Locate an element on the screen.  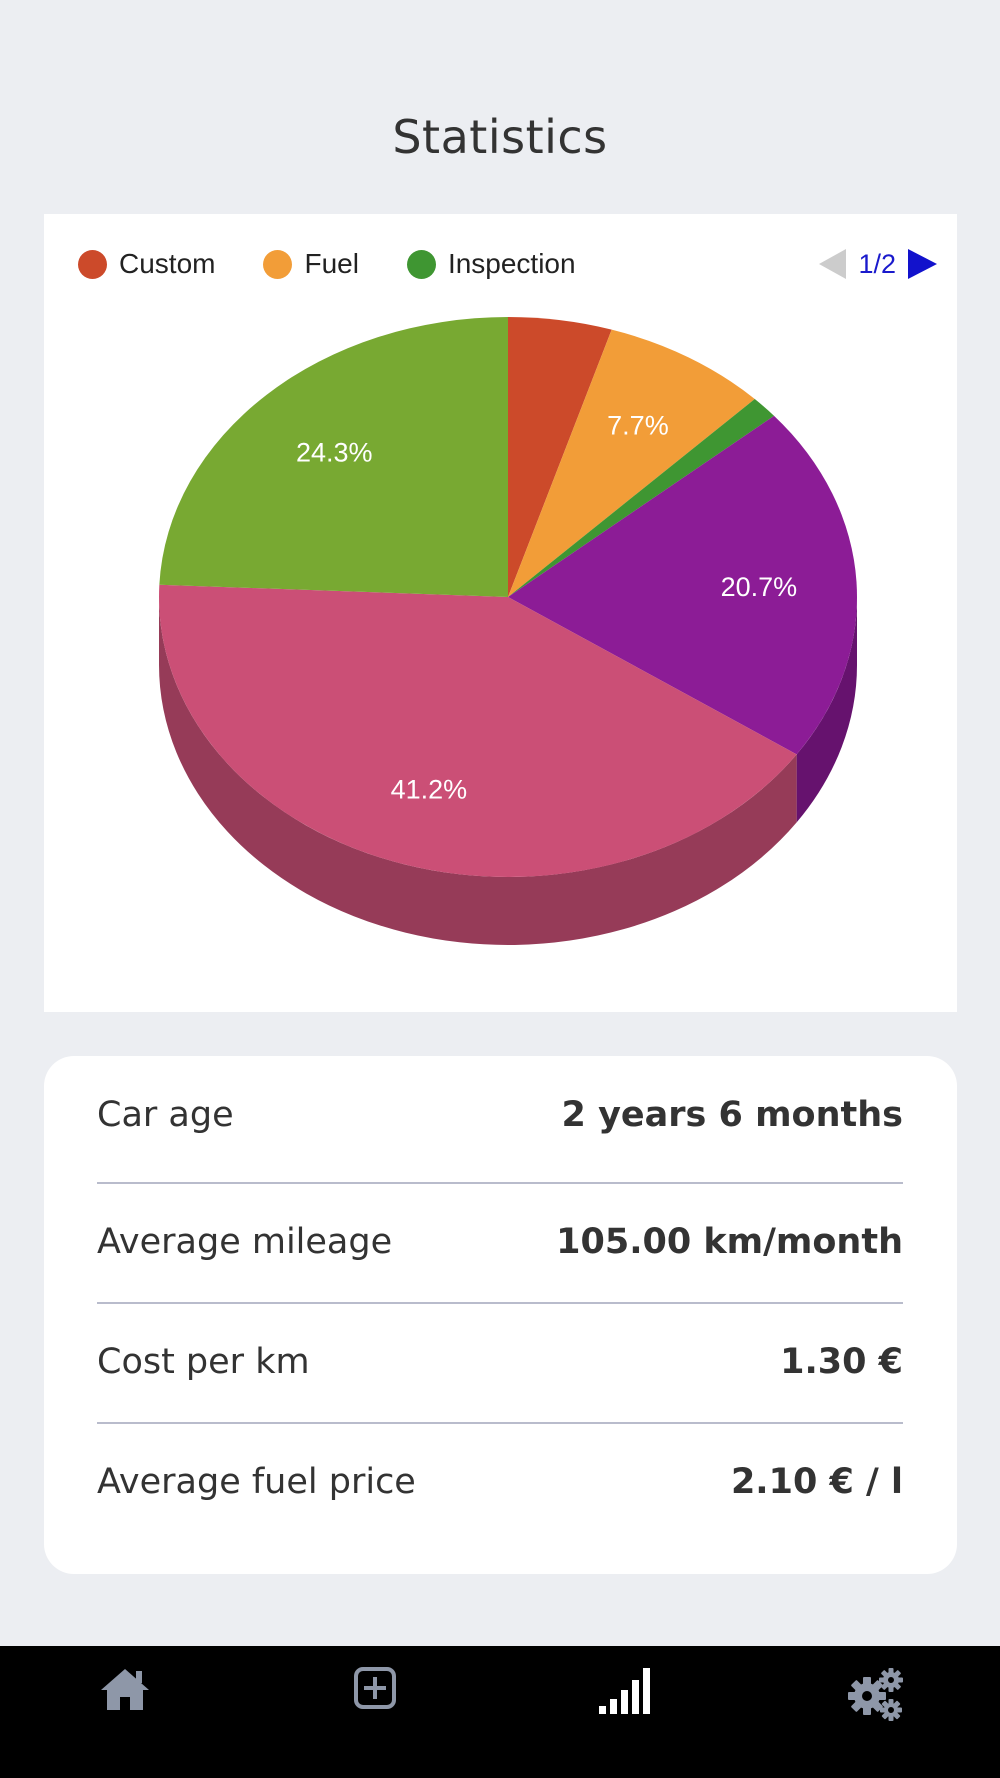
legend-item-custom: Custom is located at coordinates (146, 264).